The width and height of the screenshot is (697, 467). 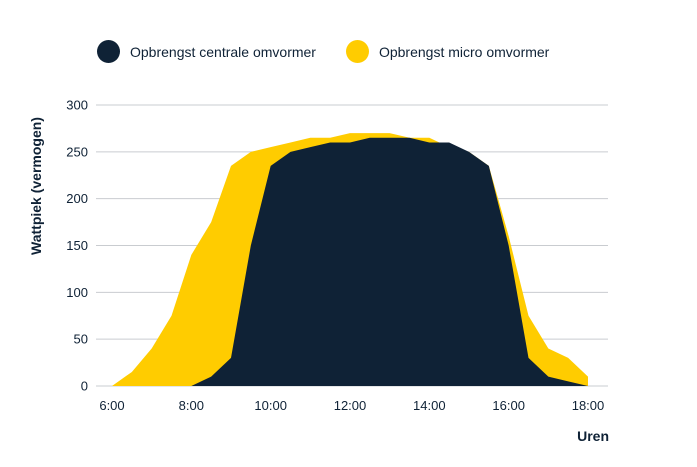 What do you see at coordinates (77, 151) in the screenshot?
I see `y-tick-label-250: 250` at bounding box center [77, 151].